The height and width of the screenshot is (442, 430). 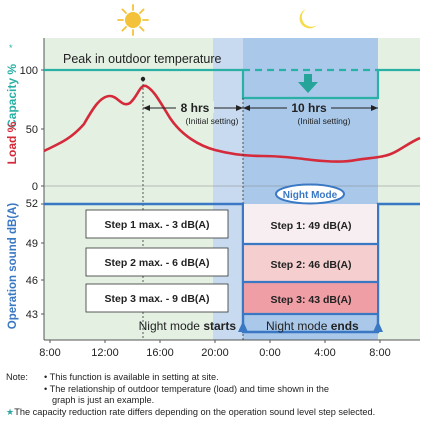 I want to click on capacity-tick-50: 50, so click(x=32, y=130).